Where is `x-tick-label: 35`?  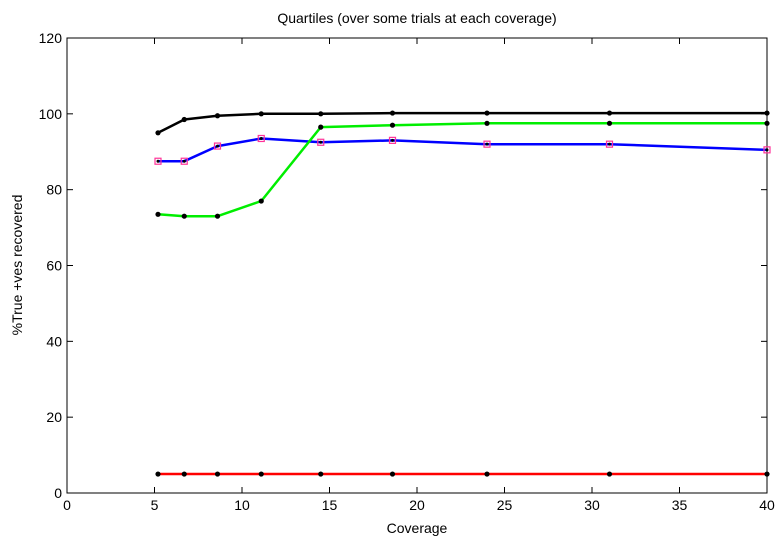 x-tick-label: 35 is located at coordinates (680, 505).